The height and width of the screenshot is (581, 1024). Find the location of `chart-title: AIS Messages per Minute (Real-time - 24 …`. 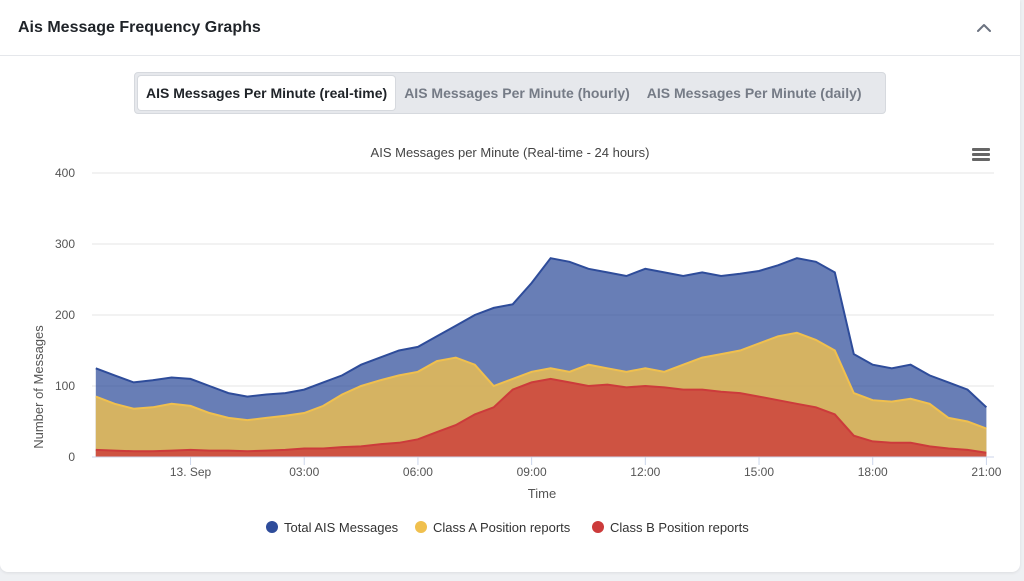

chart-title: AIS Messages per Minute (Real-time - 24 … is located at coordinates (510, 152).